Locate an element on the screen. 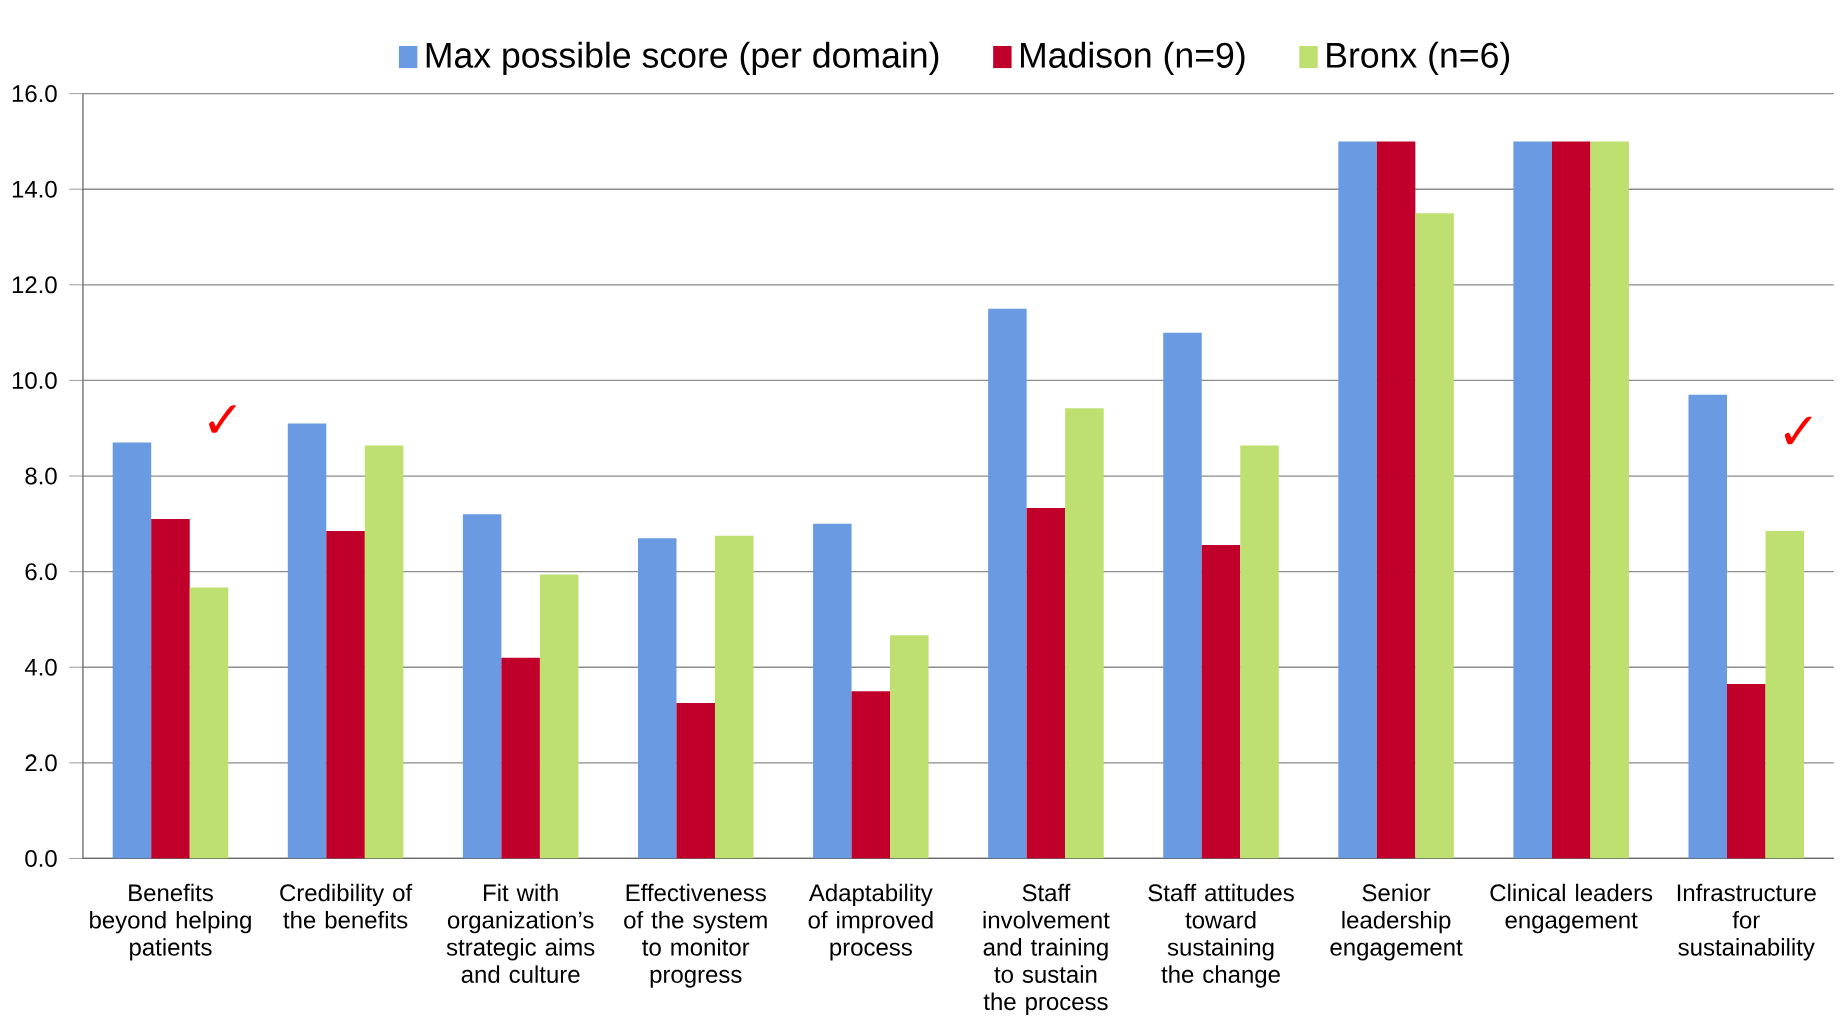  y-tick-label: 10.0 is located at coordinates (34, 380).